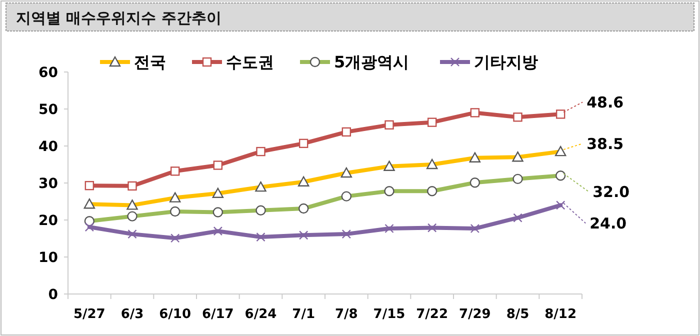 This screenshot has width=700, height=336. Describe the element at coordinates (605, 143) in the screenshot. I see `annotation: 38.5` at that location.